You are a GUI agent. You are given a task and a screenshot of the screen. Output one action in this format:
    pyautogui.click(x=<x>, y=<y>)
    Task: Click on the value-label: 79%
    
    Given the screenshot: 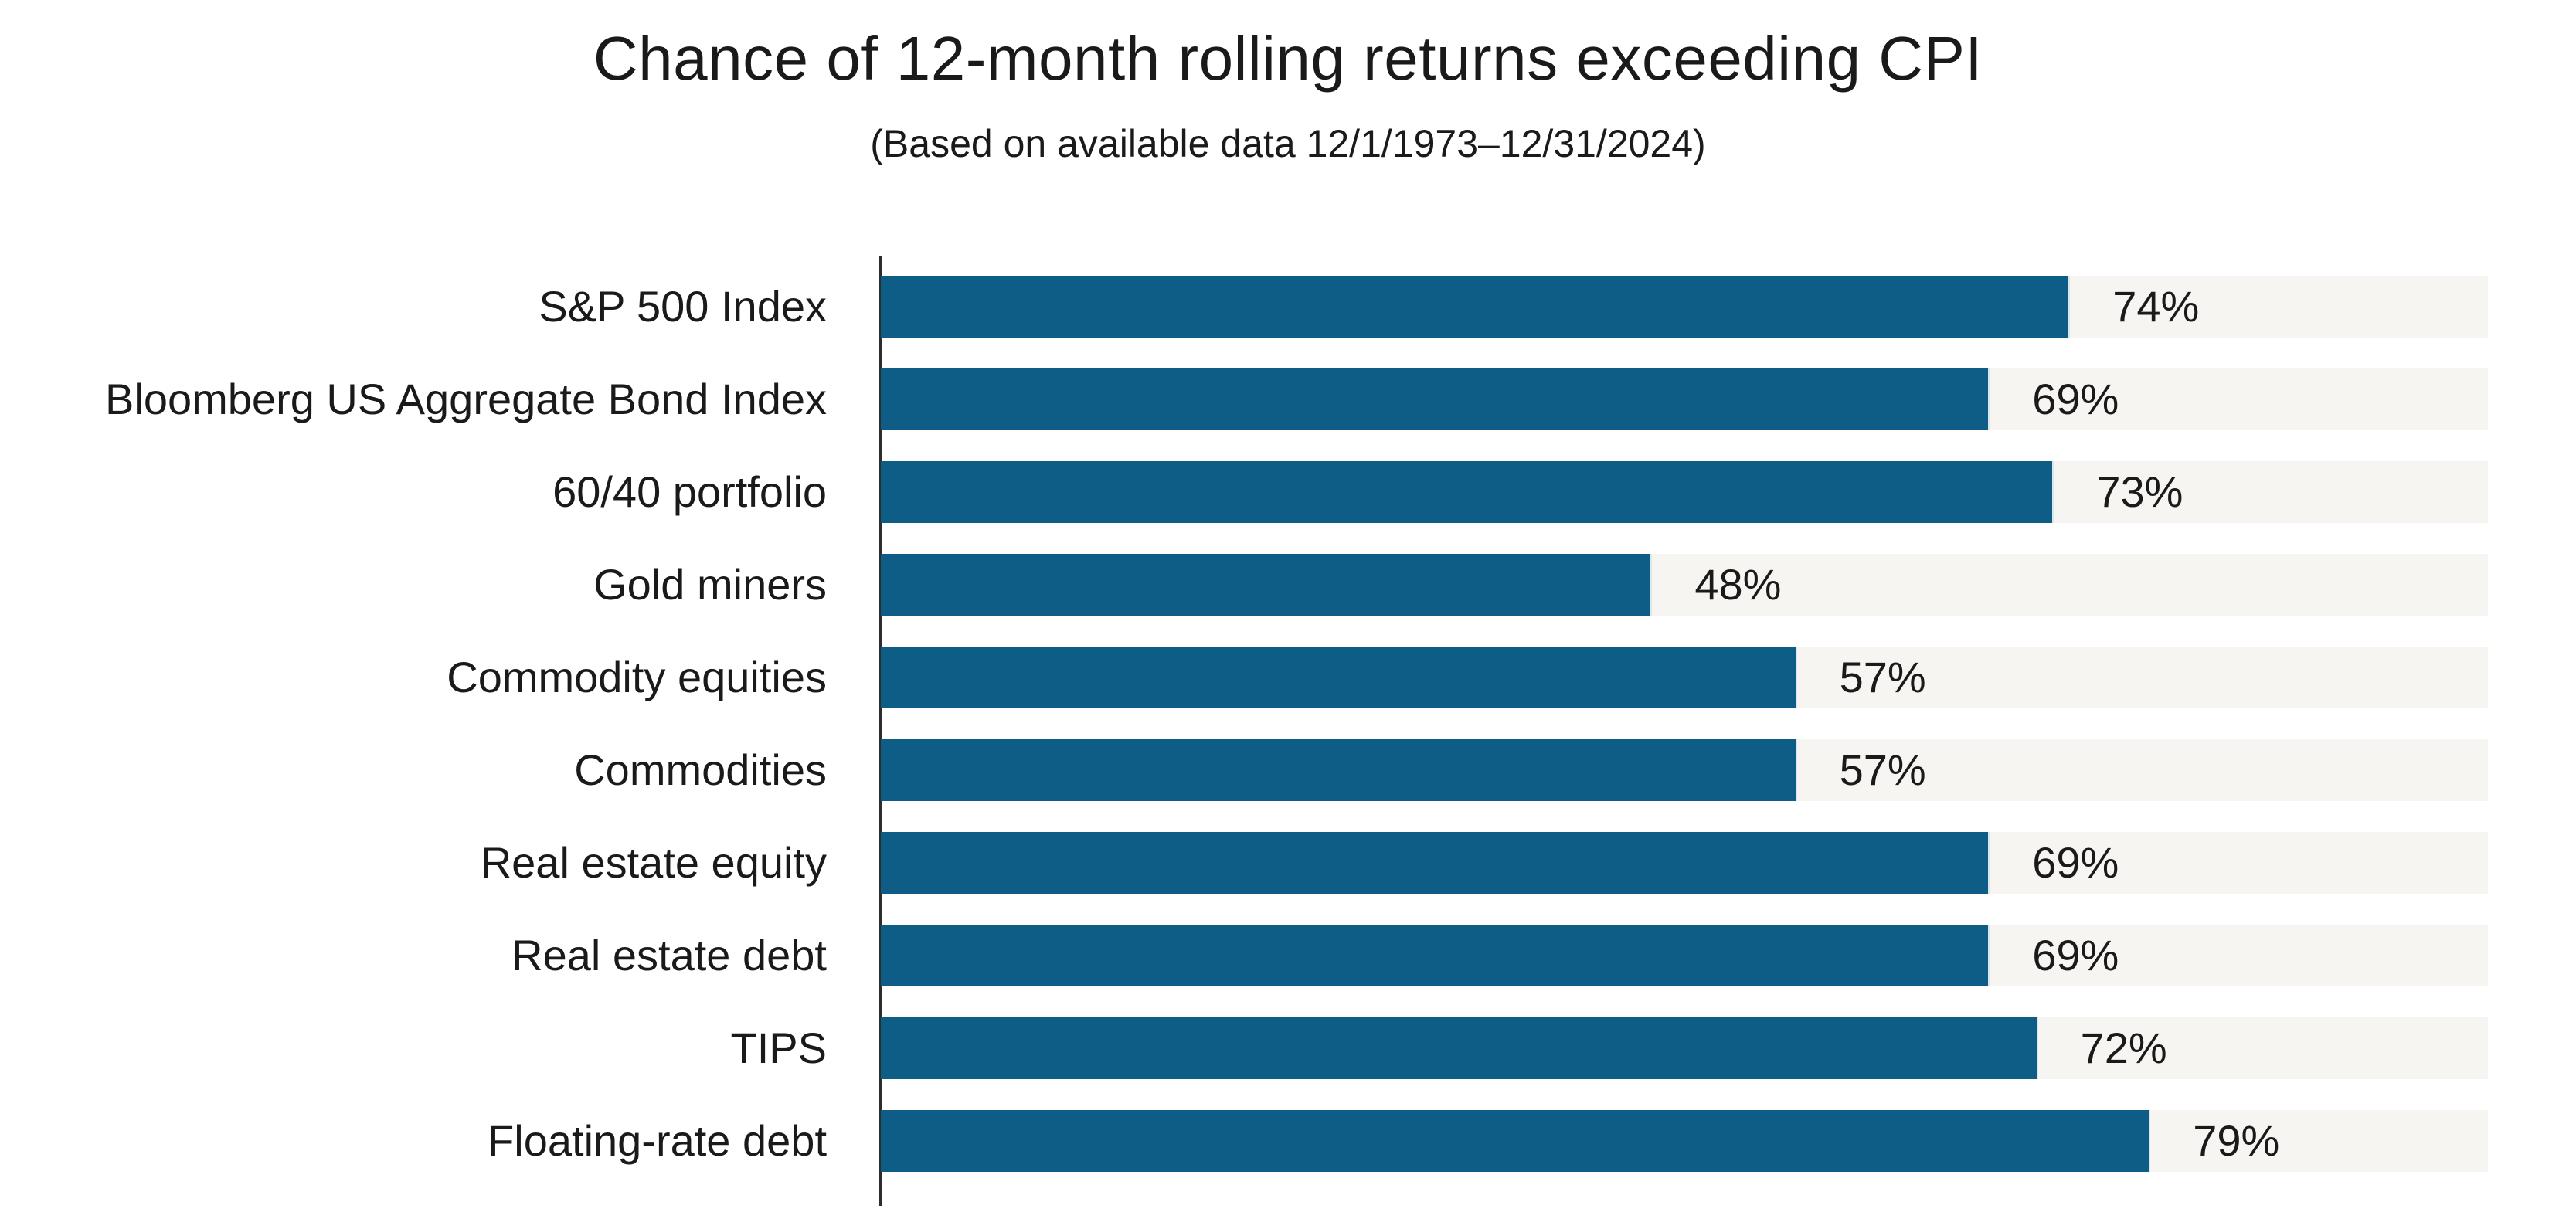 What is the action you would take?
    pyautogui.click(x=2236, y=1140)
    